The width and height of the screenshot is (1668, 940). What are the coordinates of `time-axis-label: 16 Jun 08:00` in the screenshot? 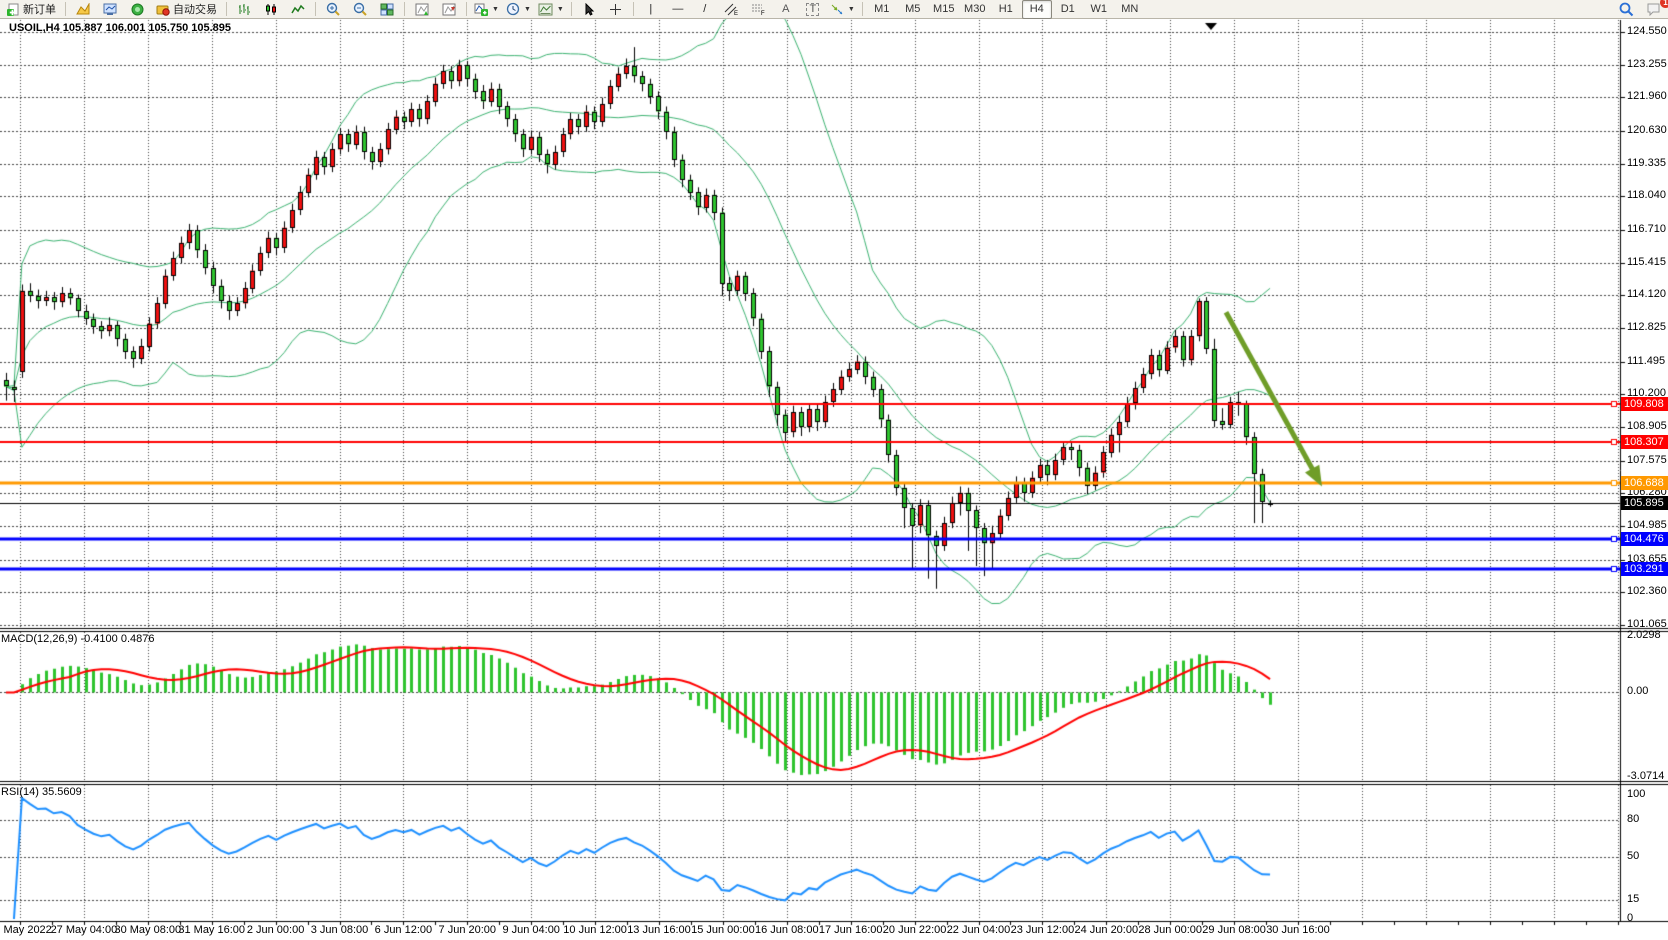 It's located at (786, 930).